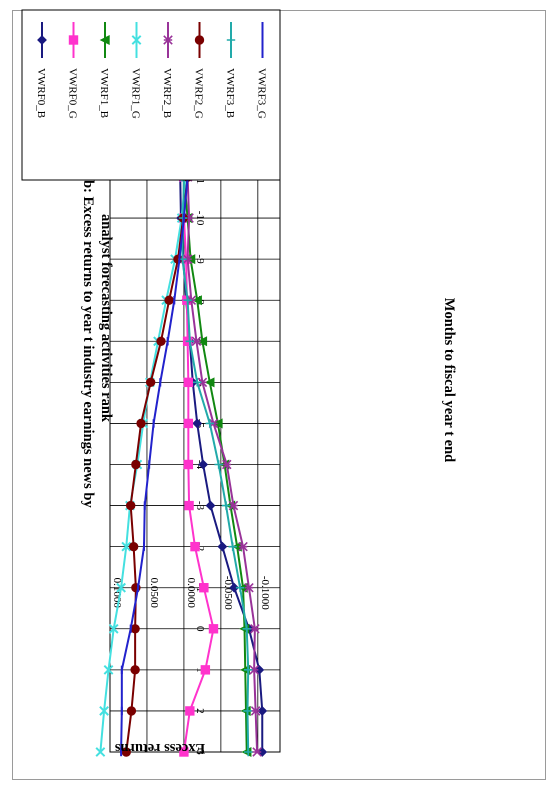  Describe the element at coordinates (200, 670) in the screenshot. I see `x-tick-label: 1` at that location.